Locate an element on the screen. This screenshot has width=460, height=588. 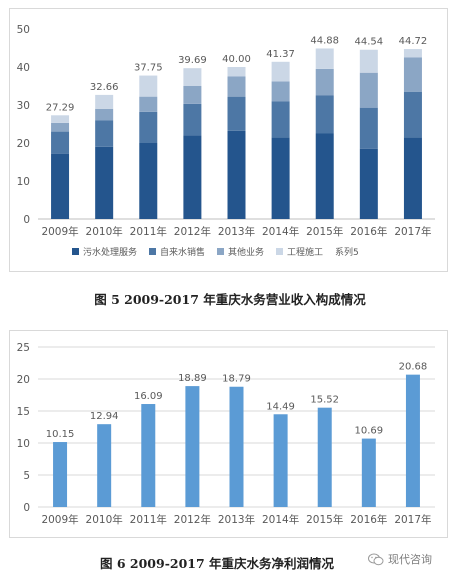
value-label: 14.49 is located at coordinates (280, 406).